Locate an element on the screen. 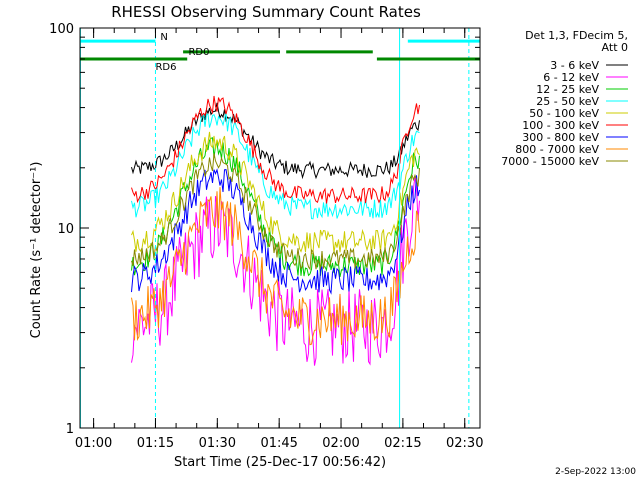 Image resolution: width=640 pixels, height=485 pixels. legend-entry-label-6: 300 - 800 keV is located at coordinates (560, 137).